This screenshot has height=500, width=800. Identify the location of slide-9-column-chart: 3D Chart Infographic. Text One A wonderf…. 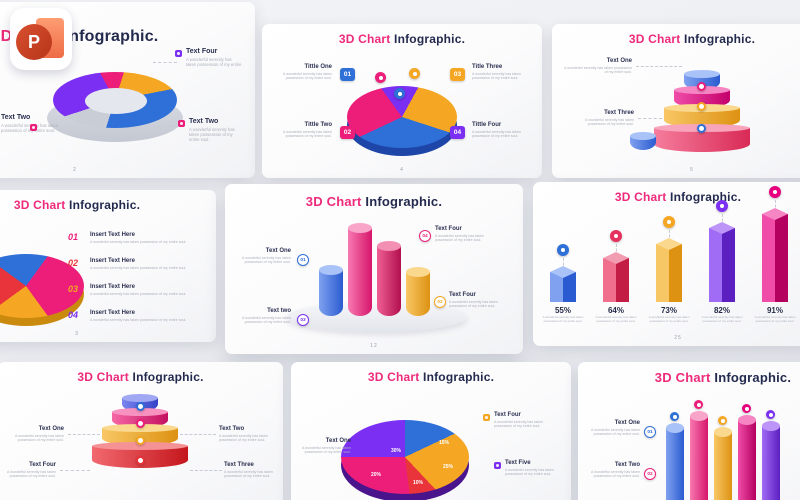
(689, 431).